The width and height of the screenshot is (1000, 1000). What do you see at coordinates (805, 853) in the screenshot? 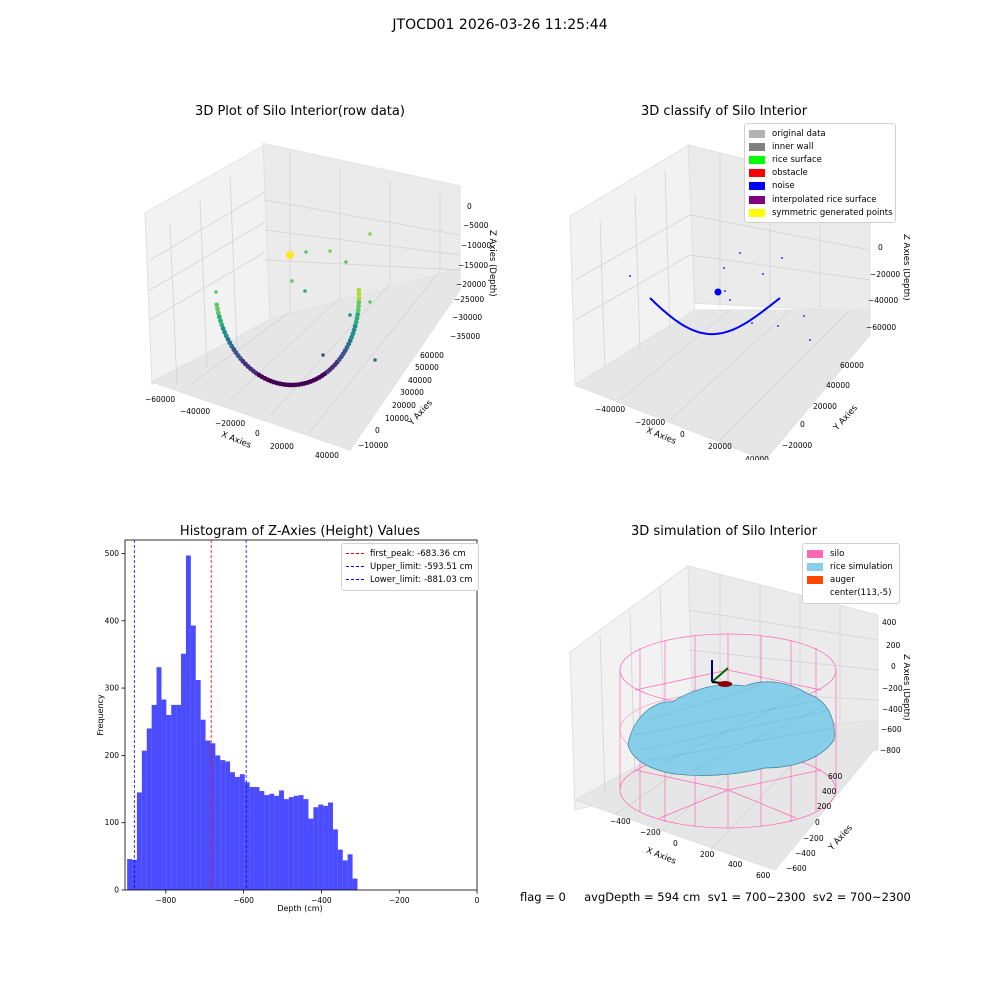
I see `plot4-y-tick: −400` at bounding box center [805, 853].